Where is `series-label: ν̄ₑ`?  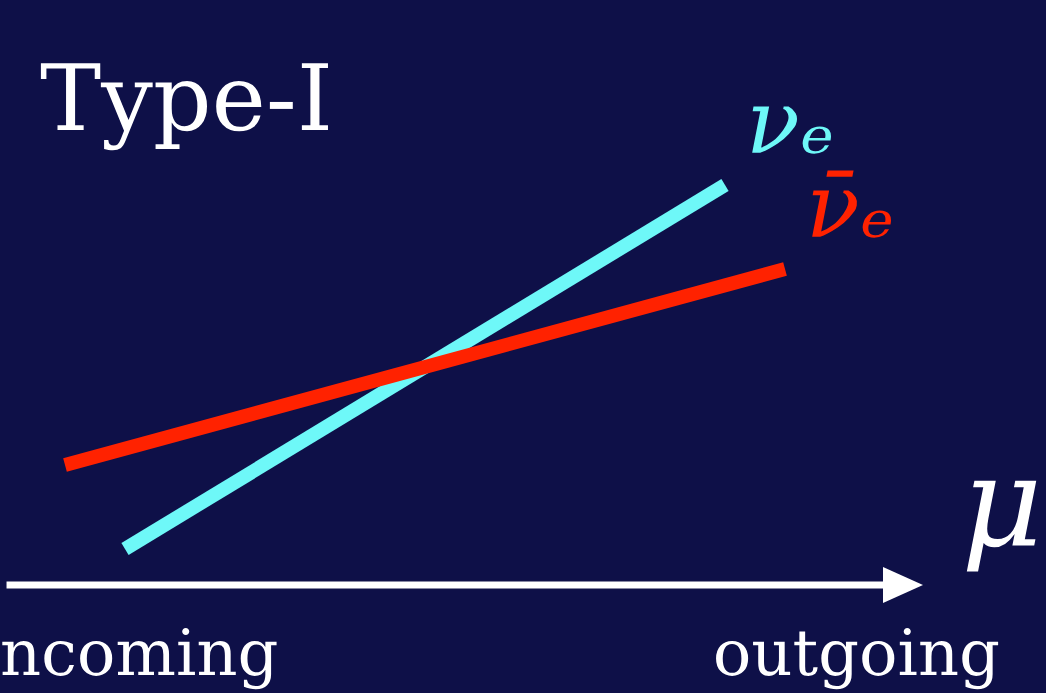 series-label: ν̄ₑ is located at coordinates (851, 204).